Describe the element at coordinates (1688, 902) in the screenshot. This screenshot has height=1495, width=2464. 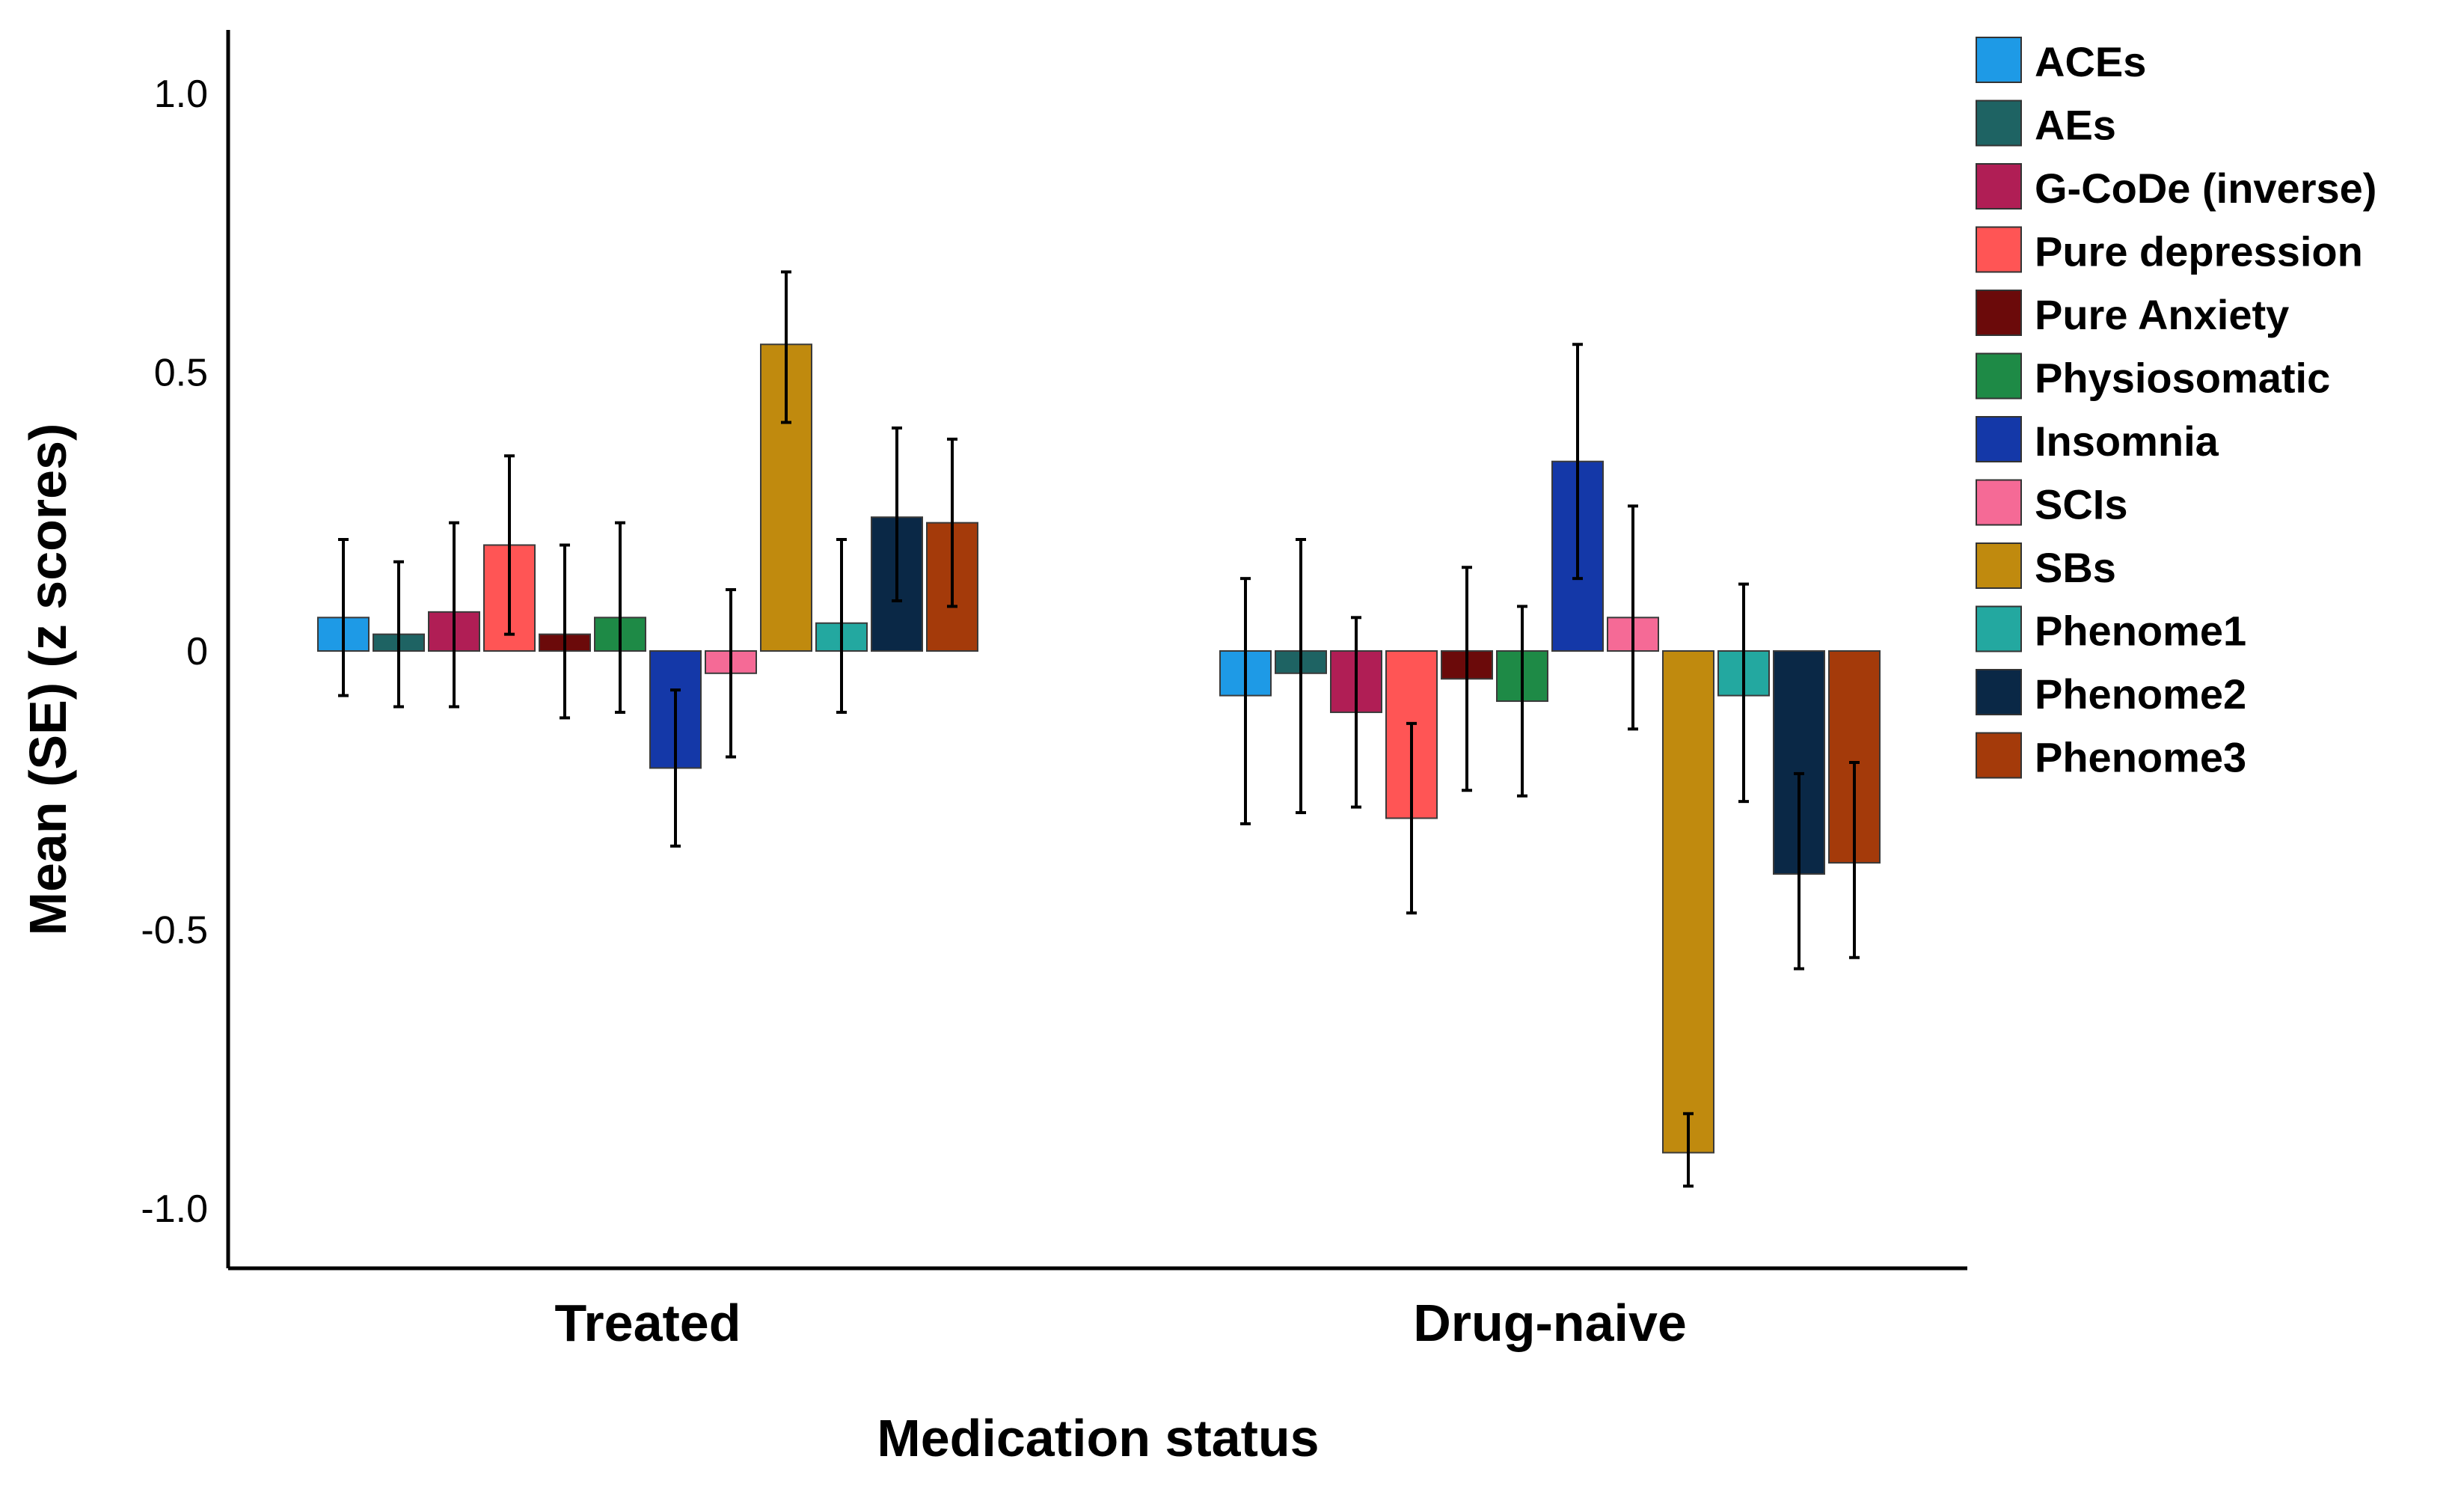
I see `bar` at that location.